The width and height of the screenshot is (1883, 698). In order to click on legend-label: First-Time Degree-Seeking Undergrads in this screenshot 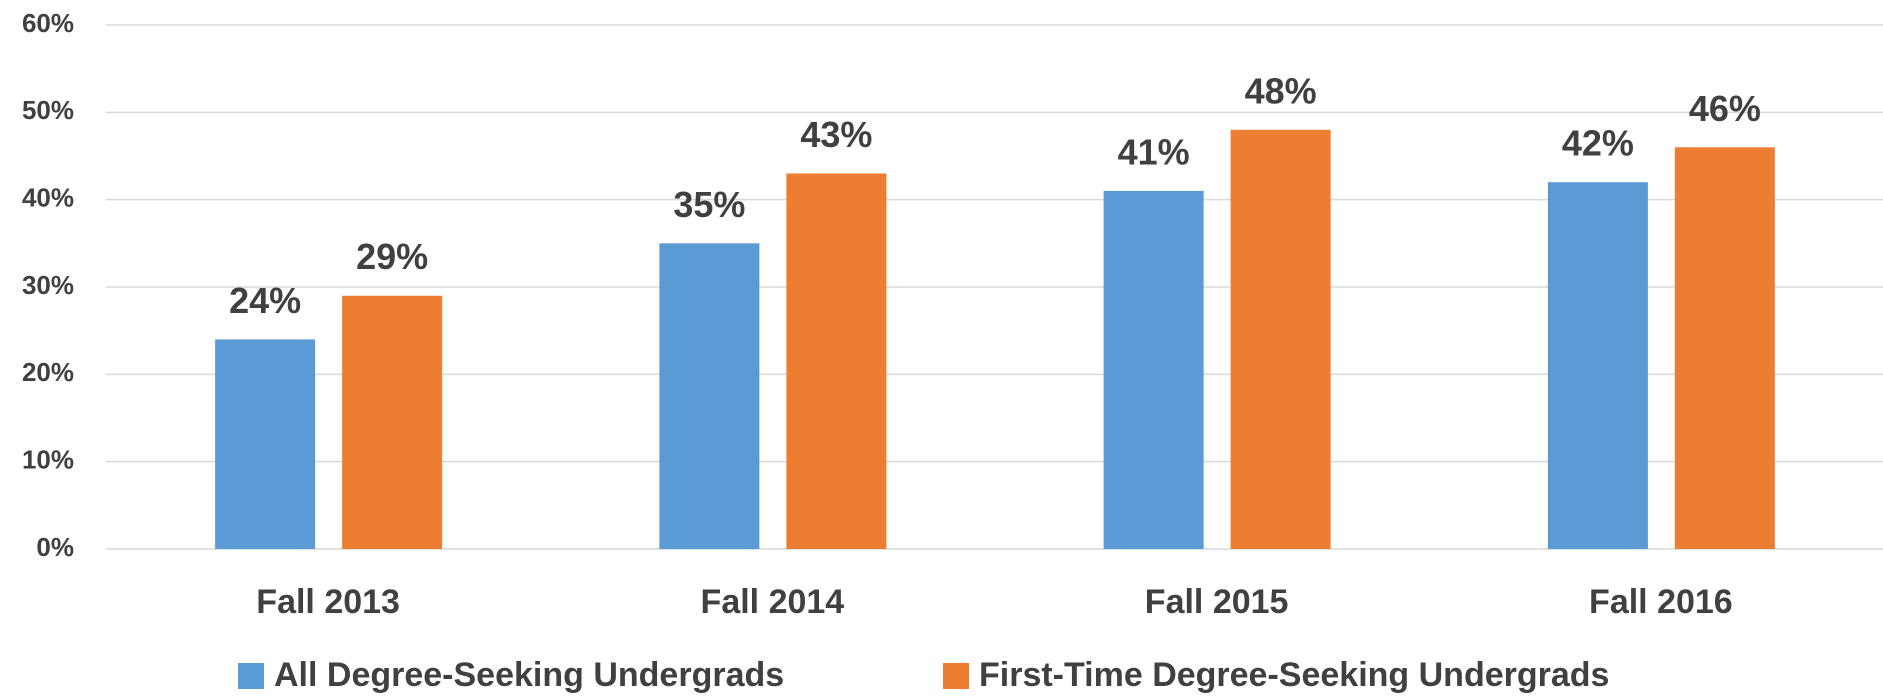, I will do `click(1294, 675)`.